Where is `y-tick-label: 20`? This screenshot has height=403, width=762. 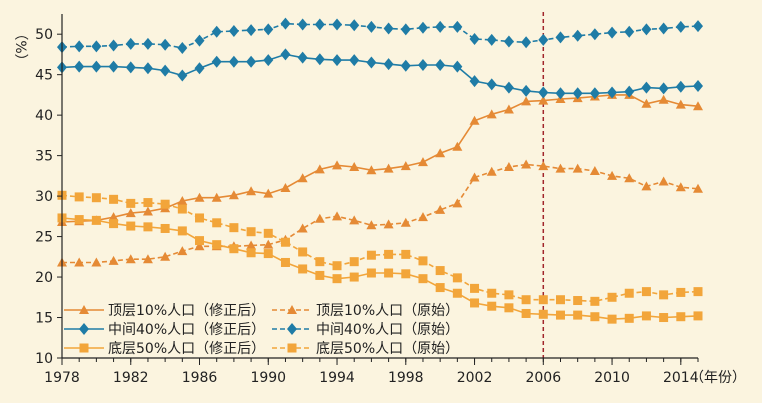
y-tick-label: 20 is located at coordinates (44, 278).